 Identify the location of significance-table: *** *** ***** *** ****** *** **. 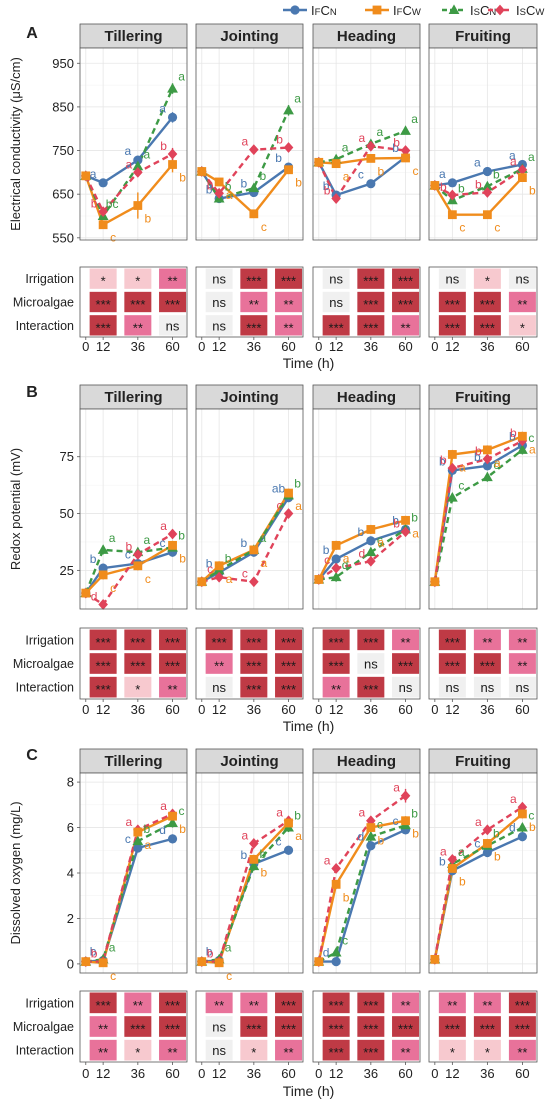
(366, 1026).